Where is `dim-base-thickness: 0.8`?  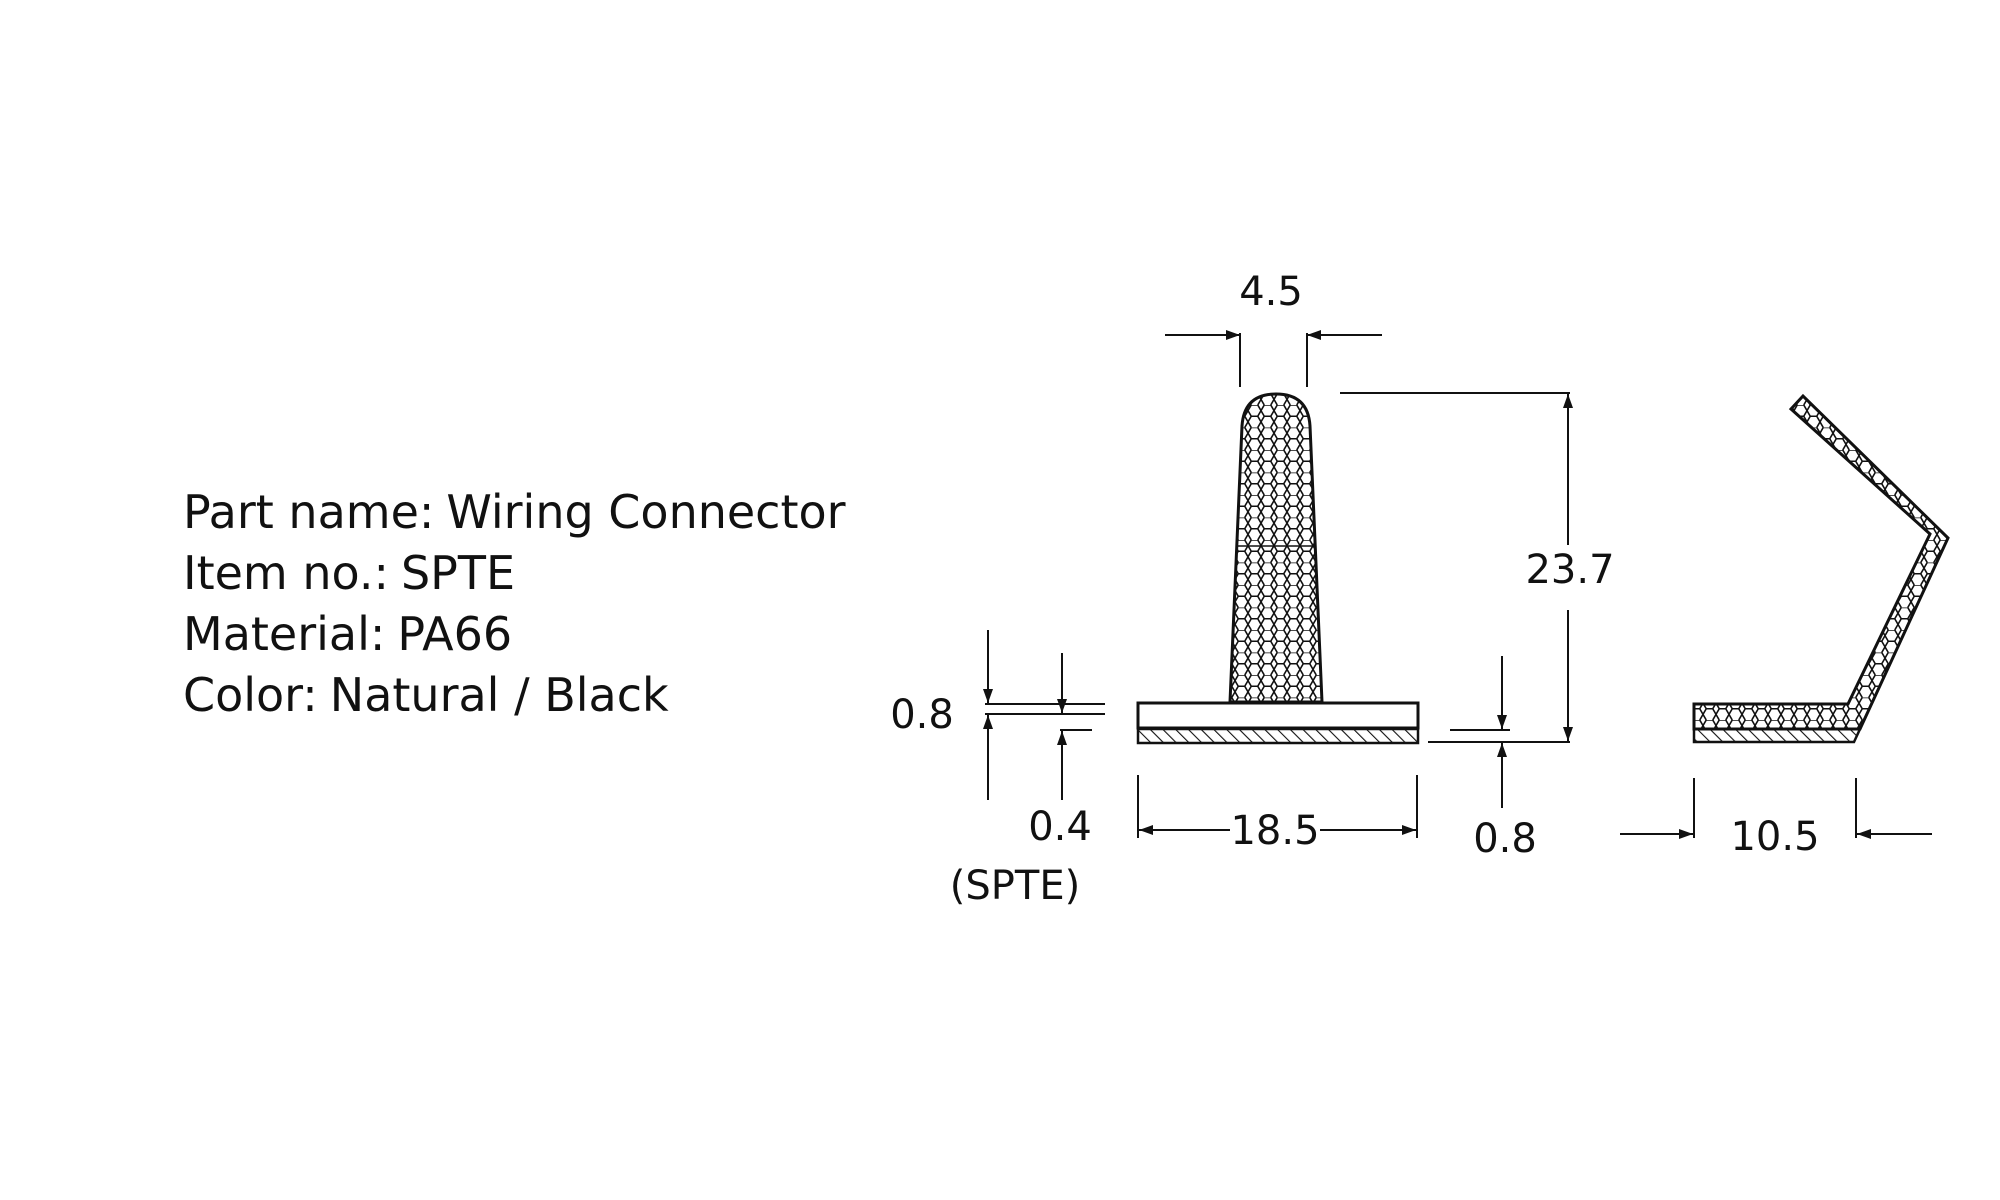
dim-base-thickness: 0.8 is located at coordinates (997, 715).